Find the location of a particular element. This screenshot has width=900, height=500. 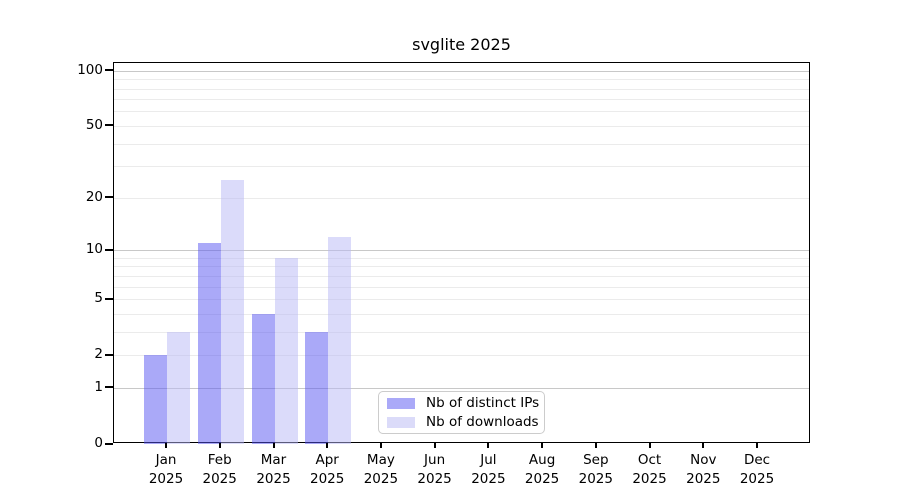

y-tick-label-5: 5 is located at coordinates (98, 298).